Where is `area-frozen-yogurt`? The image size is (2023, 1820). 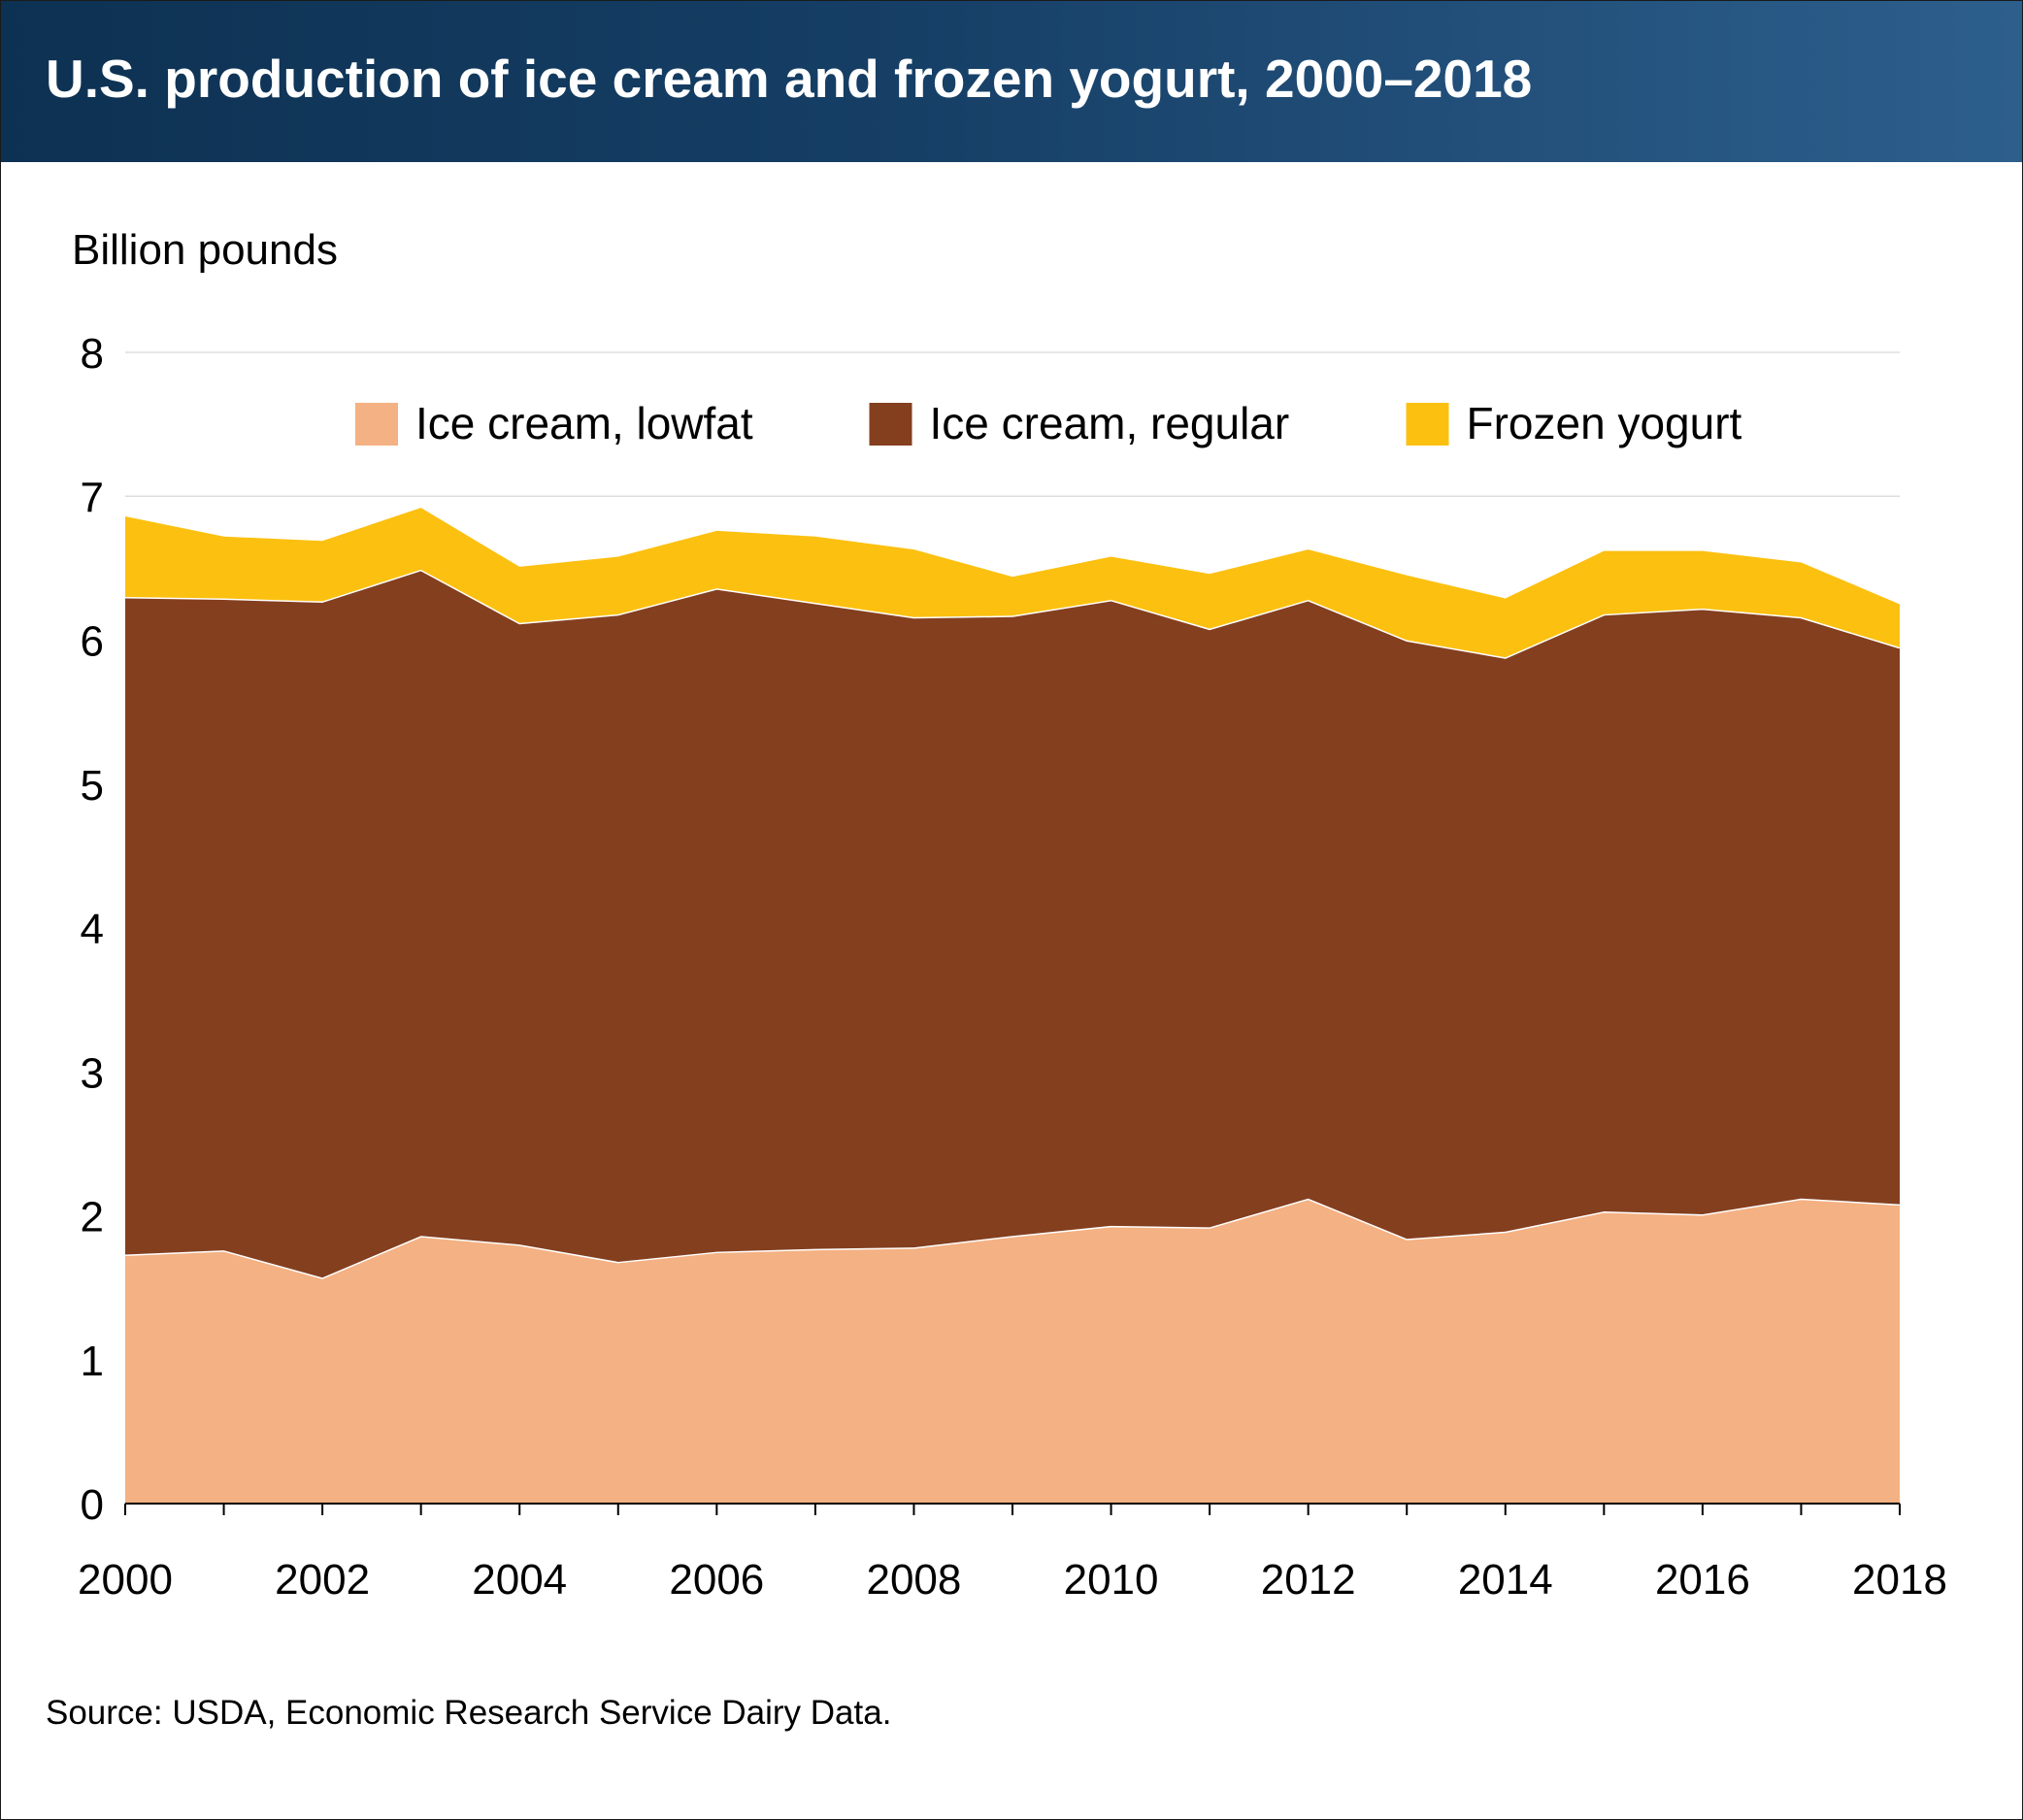
area-frozen-yogurt is located at coordinates (1012, 583).